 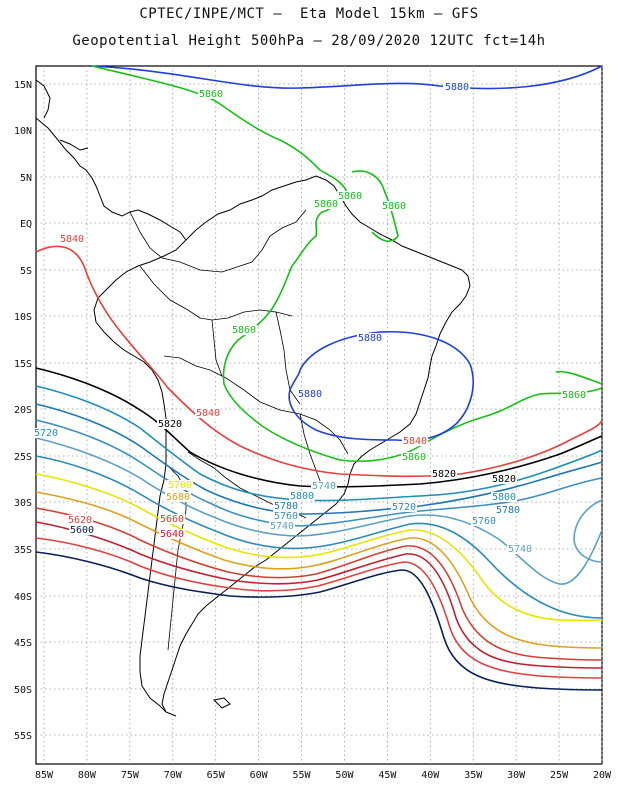 What do you see at coordinates (23, 597) in the screenshot?
I see `lat-tick-label: 40S` at bounding box center [23, 597].